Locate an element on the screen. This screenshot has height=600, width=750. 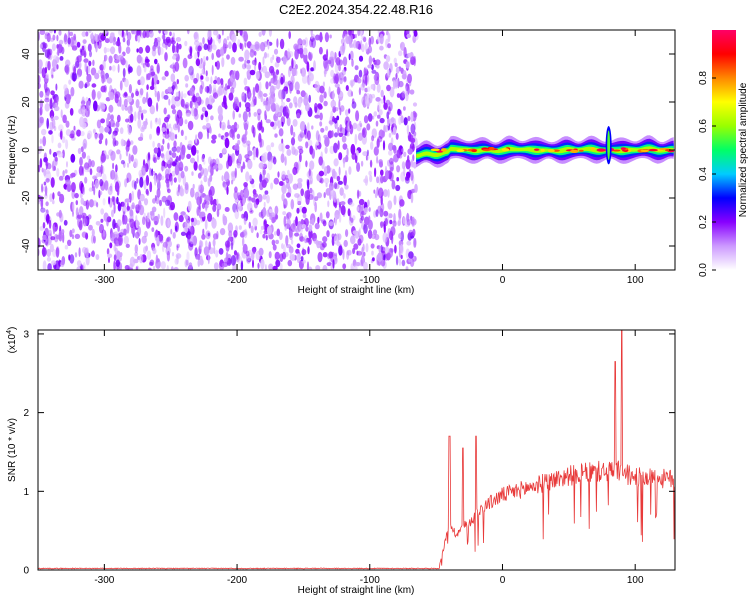
x-tick-label: 100 is located at coordinates (635, 580).